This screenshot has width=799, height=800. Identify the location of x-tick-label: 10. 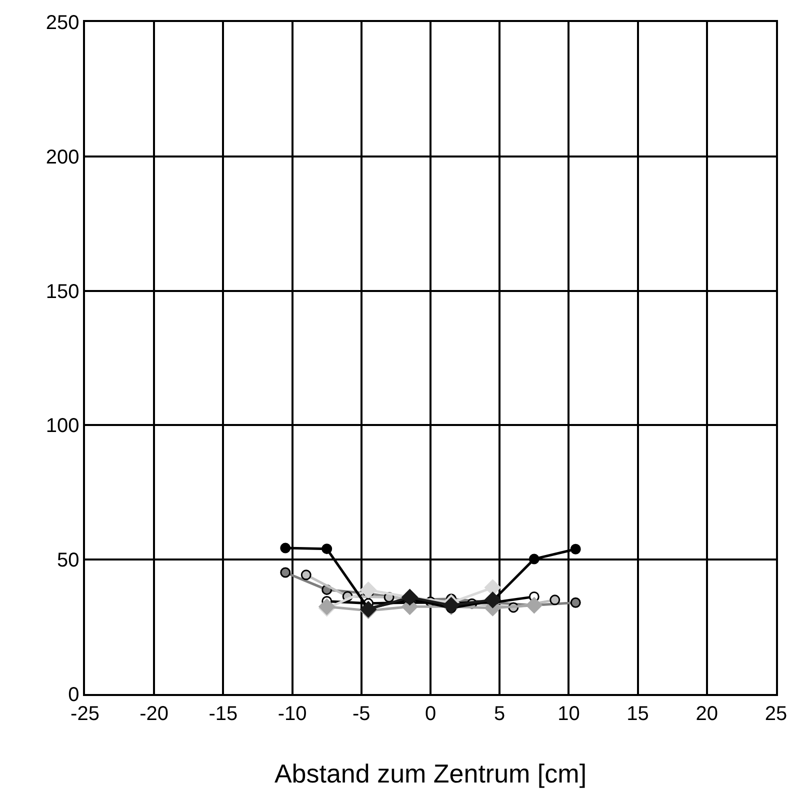
(569, 713).